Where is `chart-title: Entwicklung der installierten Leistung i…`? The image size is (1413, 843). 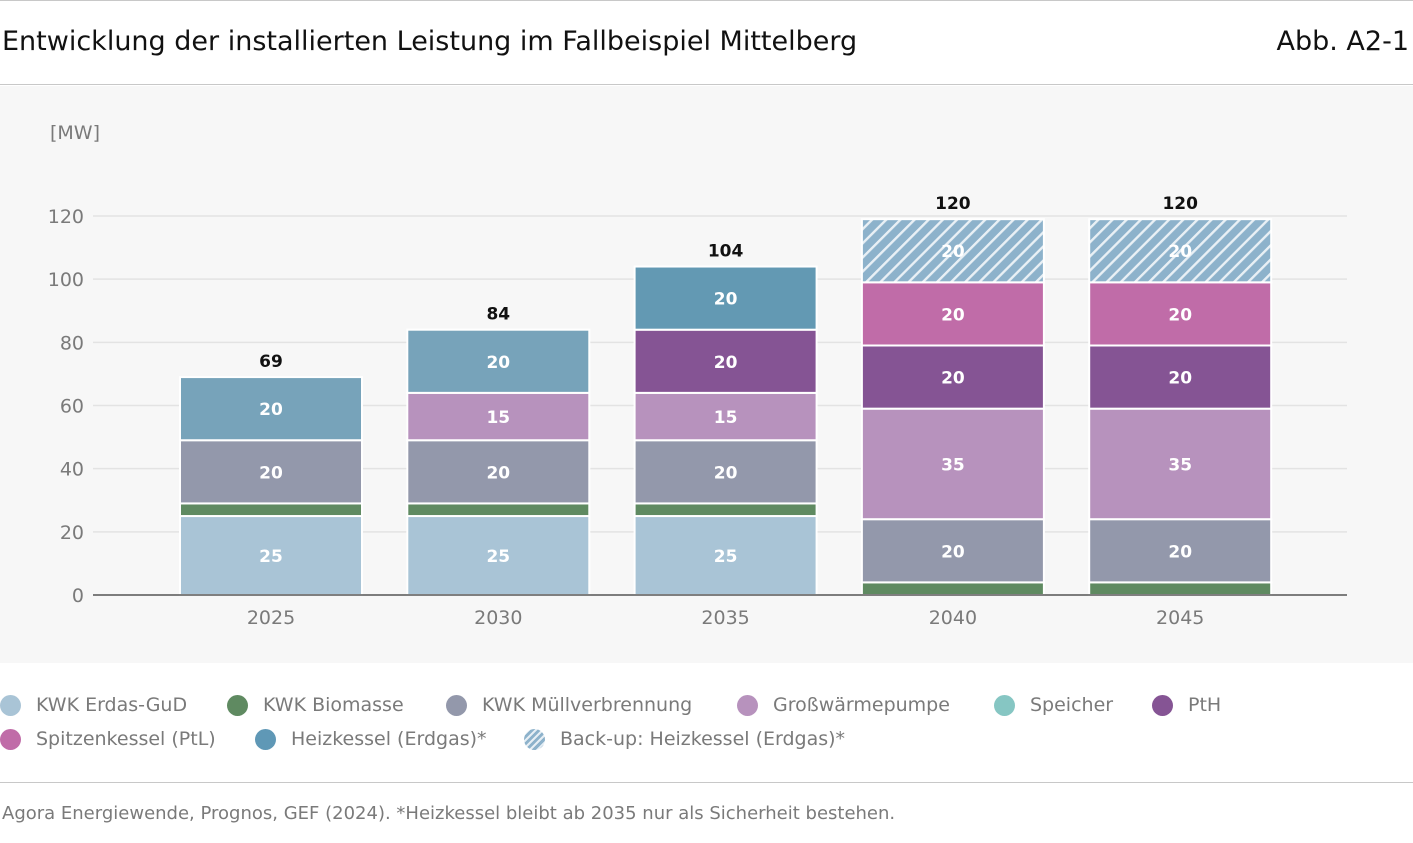 chart-title: Entwicklung der installierten Leistung i… is located at coordinates (430, 41).